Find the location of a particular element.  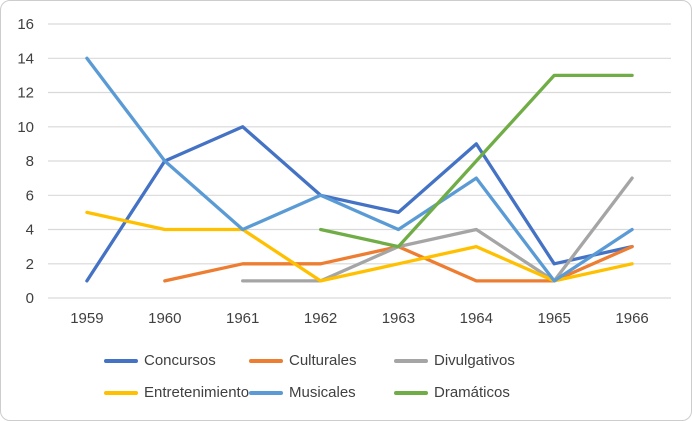

legend-label: Concursos is located at coordinates (180, 360).